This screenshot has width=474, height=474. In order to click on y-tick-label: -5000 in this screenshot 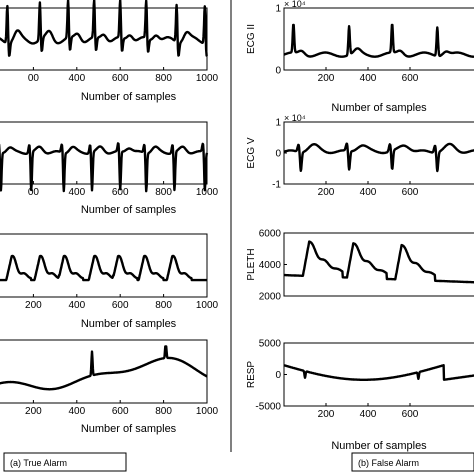, I will do `click(268, 407)`.